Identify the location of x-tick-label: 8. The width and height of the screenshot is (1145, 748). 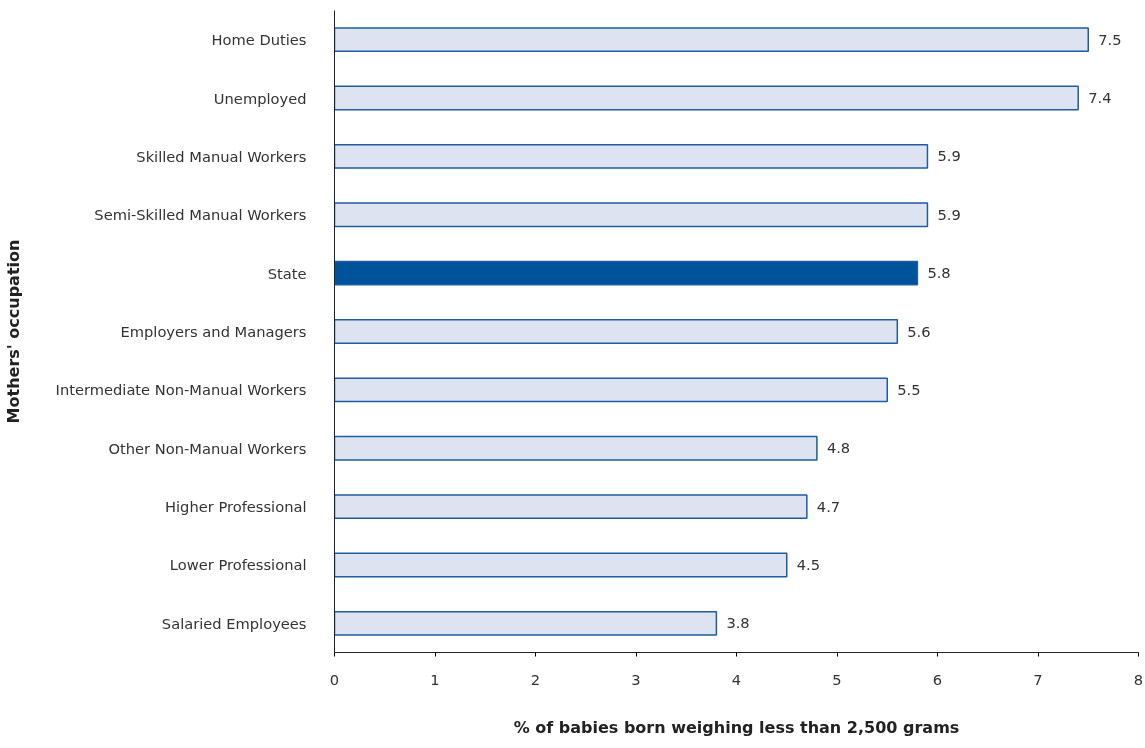
(1138, 679).